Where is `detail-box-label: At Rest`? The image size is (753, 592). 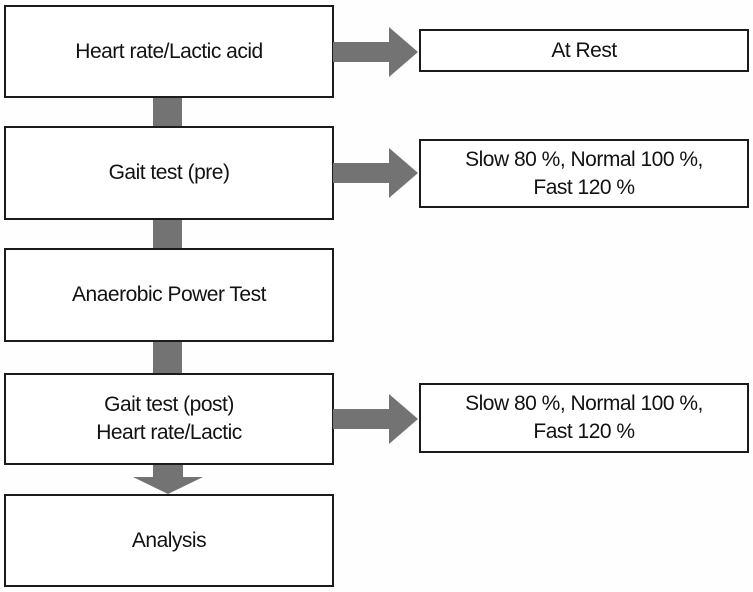
detail-box-label: At Rest is located at coordinates (584, 50).